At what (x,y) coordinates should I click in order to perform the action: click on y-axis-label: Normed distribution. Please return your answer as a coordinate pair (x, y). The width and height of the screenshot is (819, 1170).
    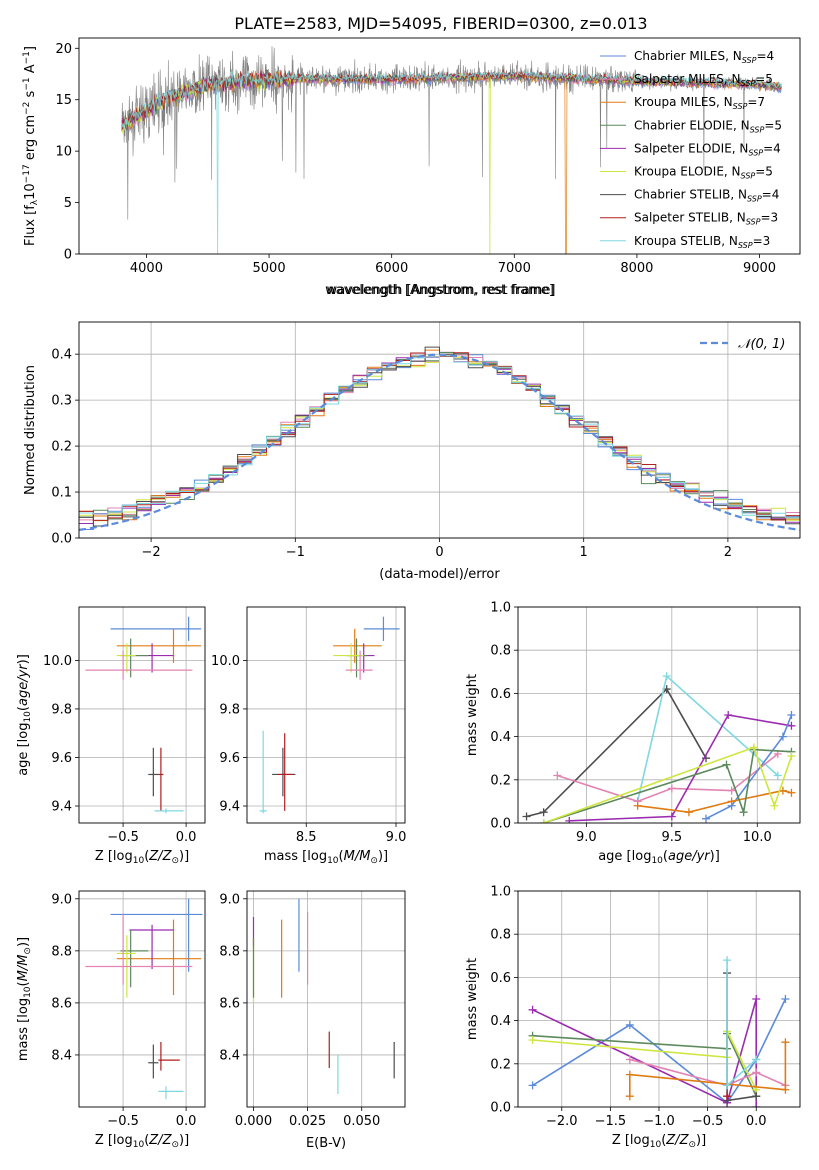
    Looking at the image, I should click on (30, 430).